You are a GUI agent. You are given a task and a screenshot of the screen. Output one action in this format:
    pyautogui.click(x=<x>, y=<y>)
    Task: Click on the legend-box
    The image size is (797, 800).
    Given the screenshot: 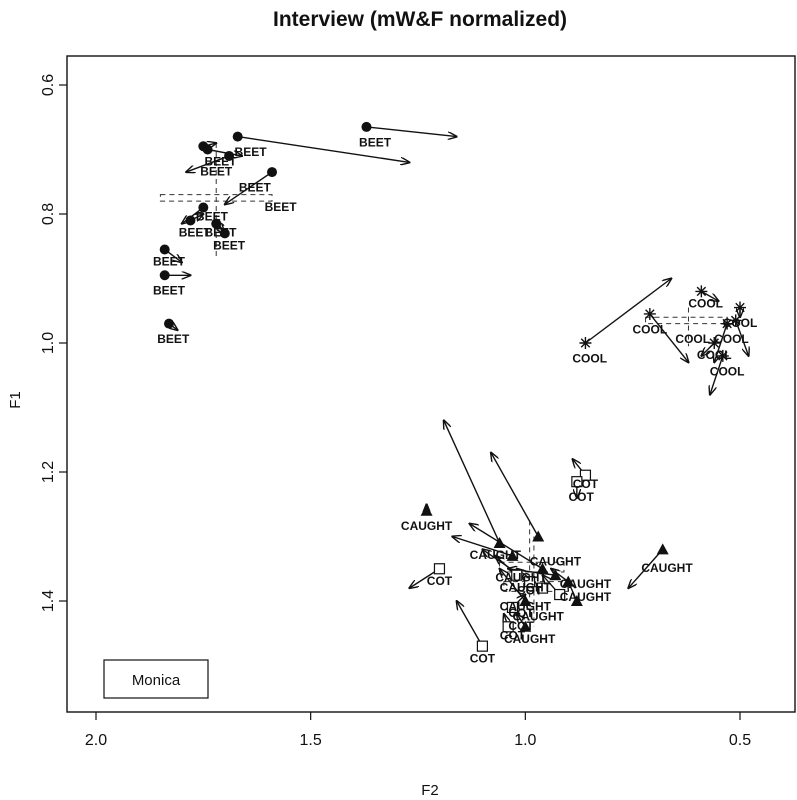 What is the action you would take?
    pyautogui.click(x=156, y=679)
    